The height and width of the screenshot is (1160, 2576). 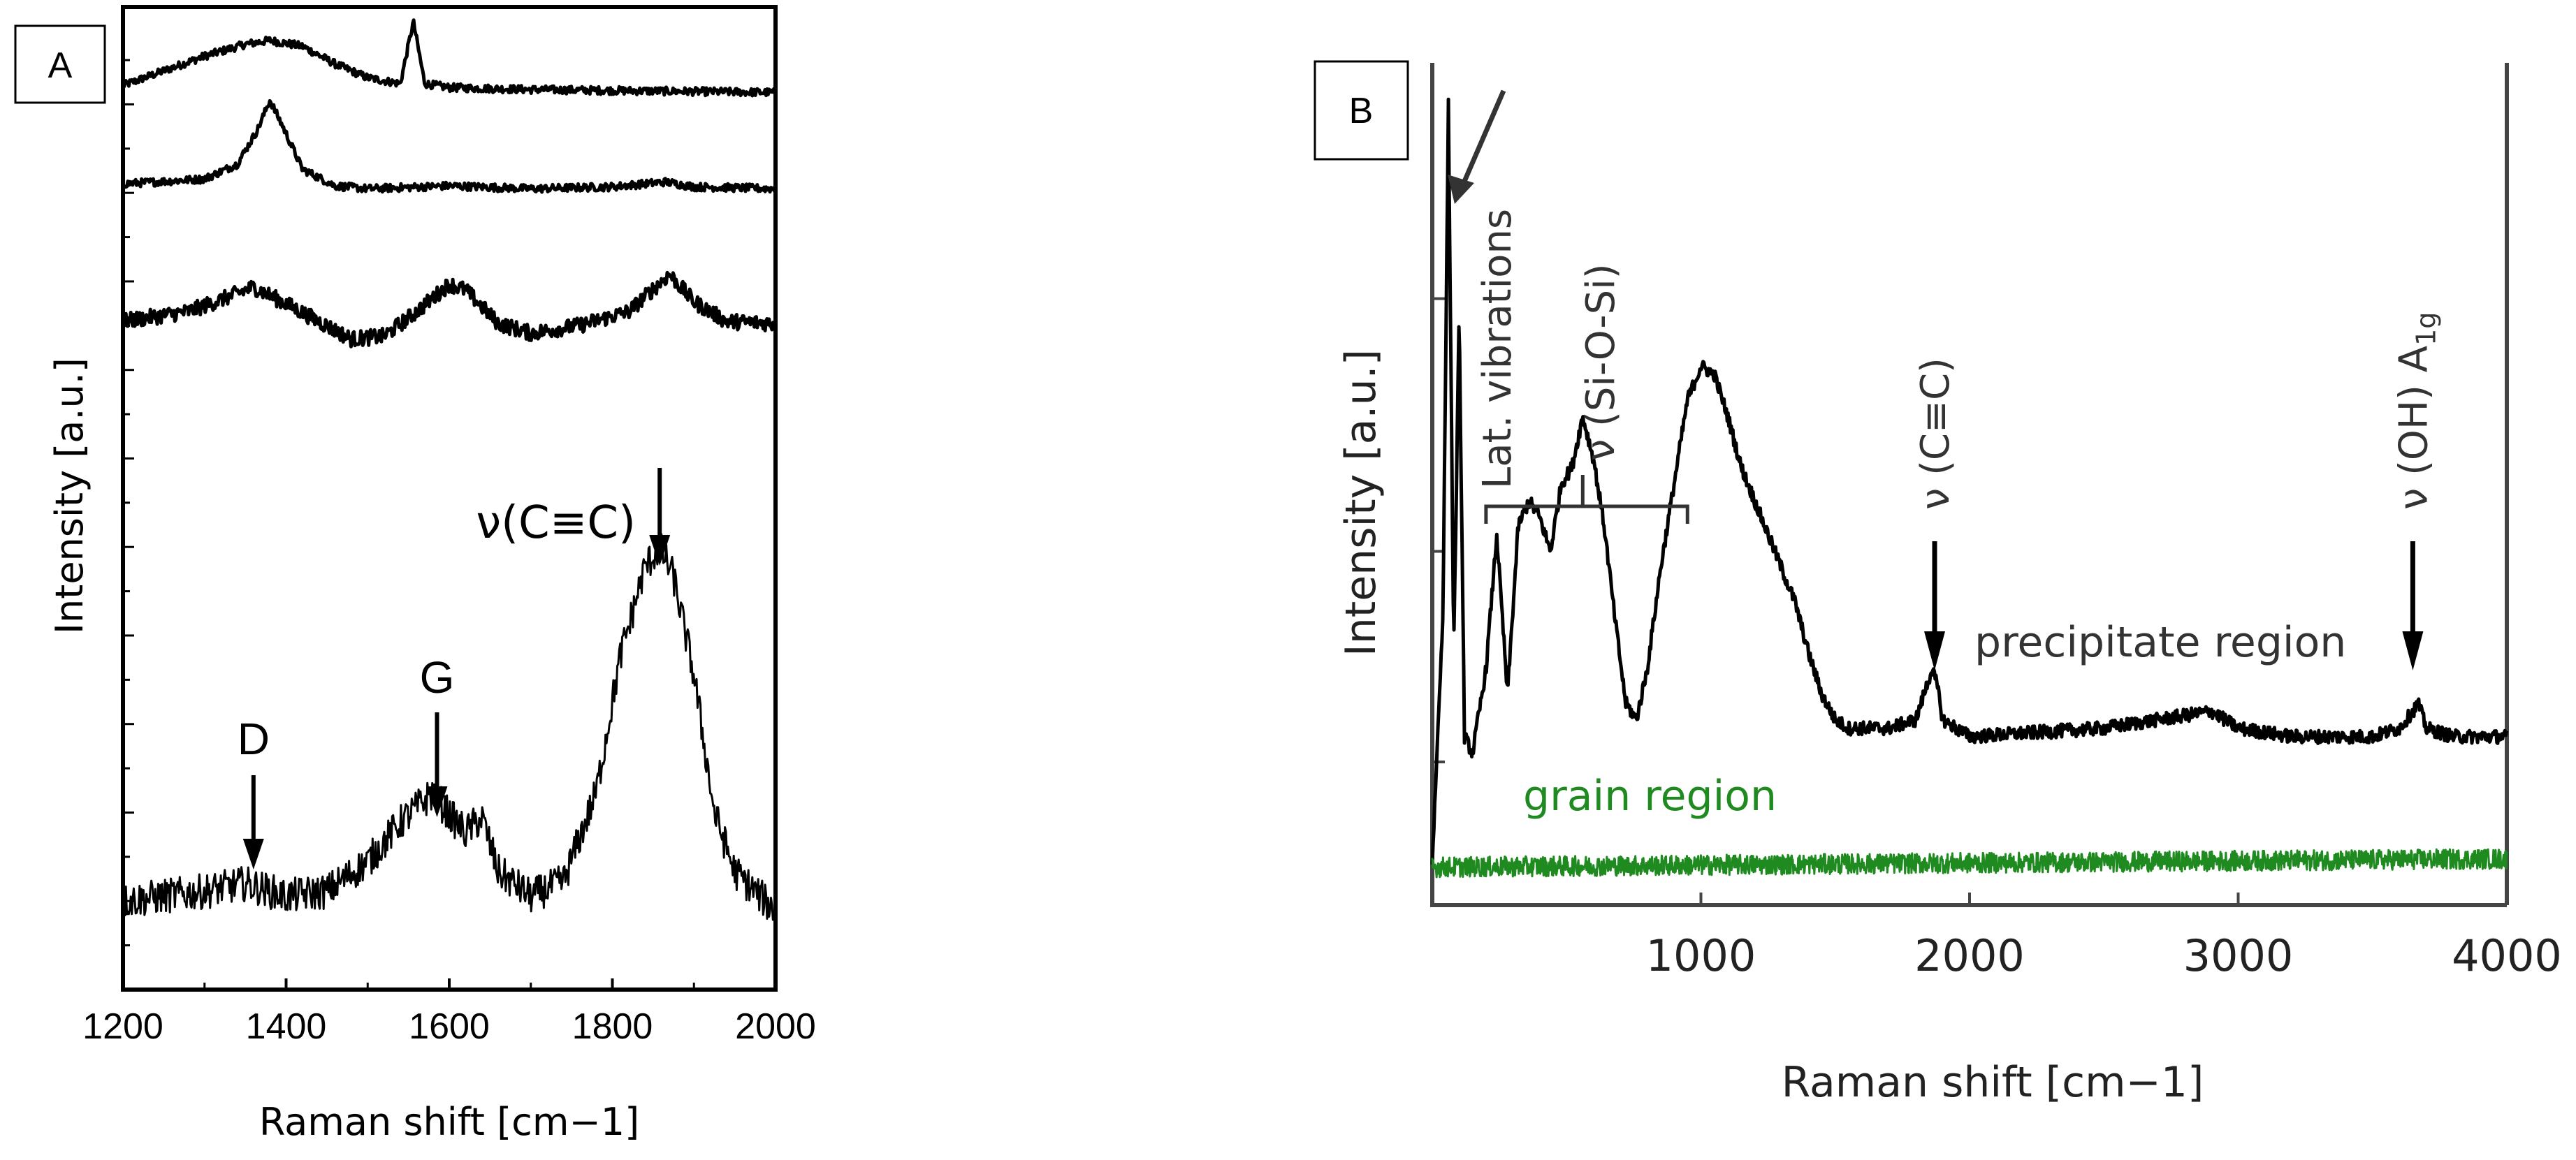 I want to click on panel-a-arrow-d, so click(x=253, y=822).